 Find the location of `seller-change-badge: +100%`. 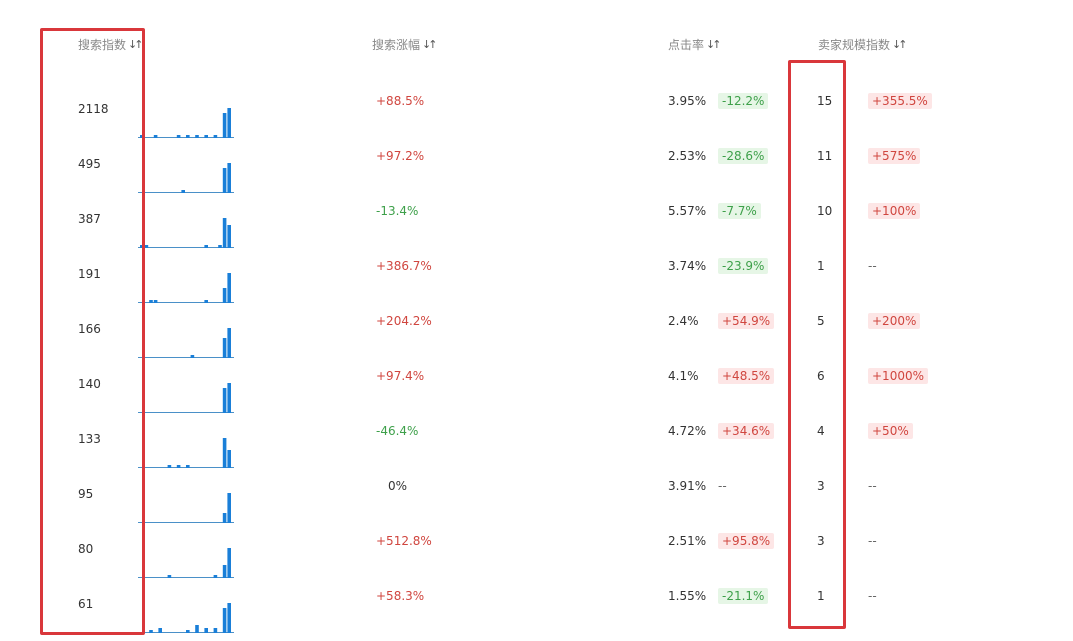

seller-change-badge: +100% is located at coordinates (894, 211).